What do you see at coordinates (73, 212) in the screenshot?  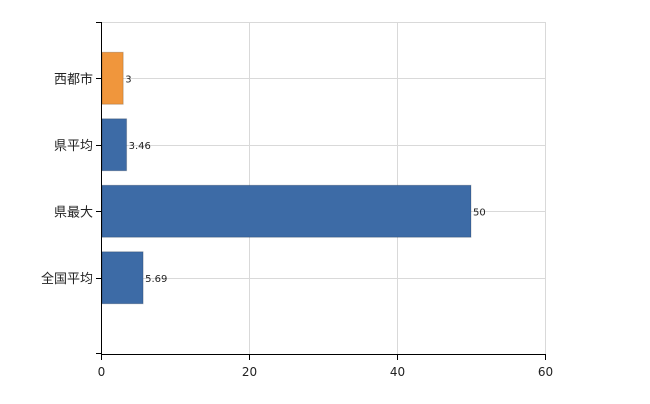 I see `category-label-2: 県最大` at bounding box center [73, 212].